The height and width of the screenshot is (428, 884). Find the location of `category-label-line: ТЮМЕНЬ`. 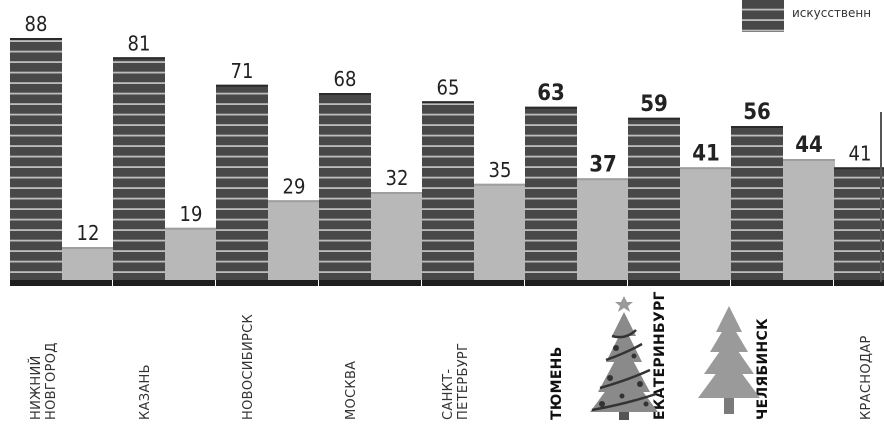

category-label-line: ТЮМЕНЬ is located at coordinates (557, 383).